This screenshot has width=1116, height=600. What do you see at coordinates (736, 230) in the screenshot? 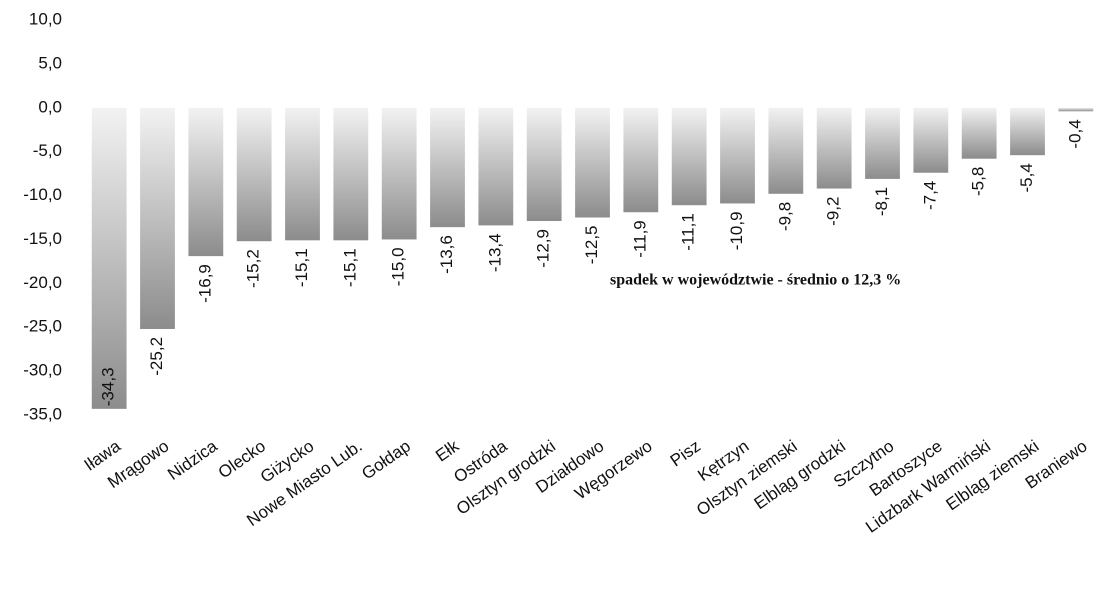
I see `value-label: -10,9` at bounding box center [736, 230].